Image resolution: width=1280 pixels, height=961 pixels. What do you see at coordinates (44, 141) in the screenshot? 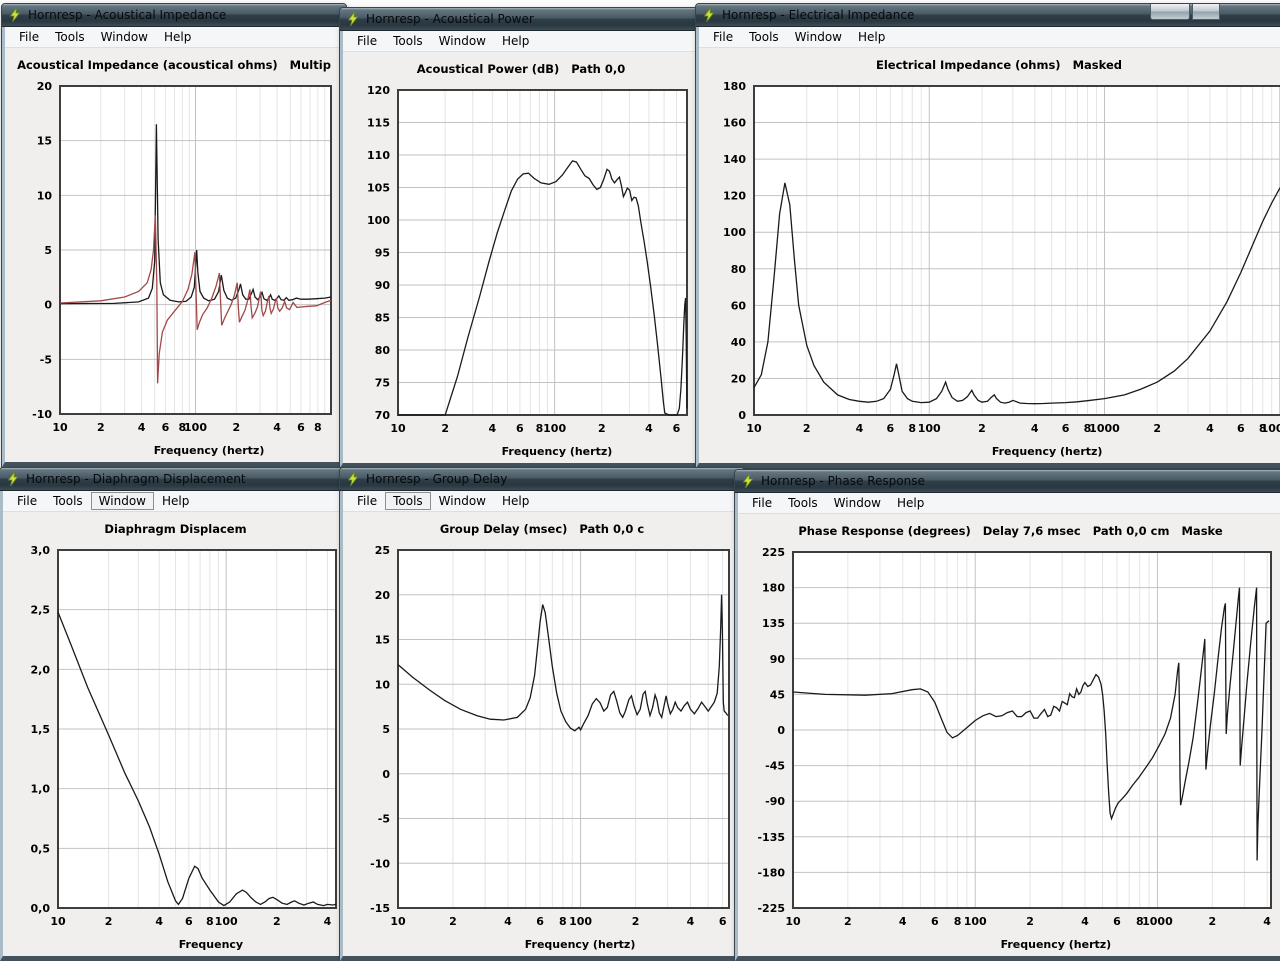
I see `y-tick-label: 15` at bounding box center [44, 141].